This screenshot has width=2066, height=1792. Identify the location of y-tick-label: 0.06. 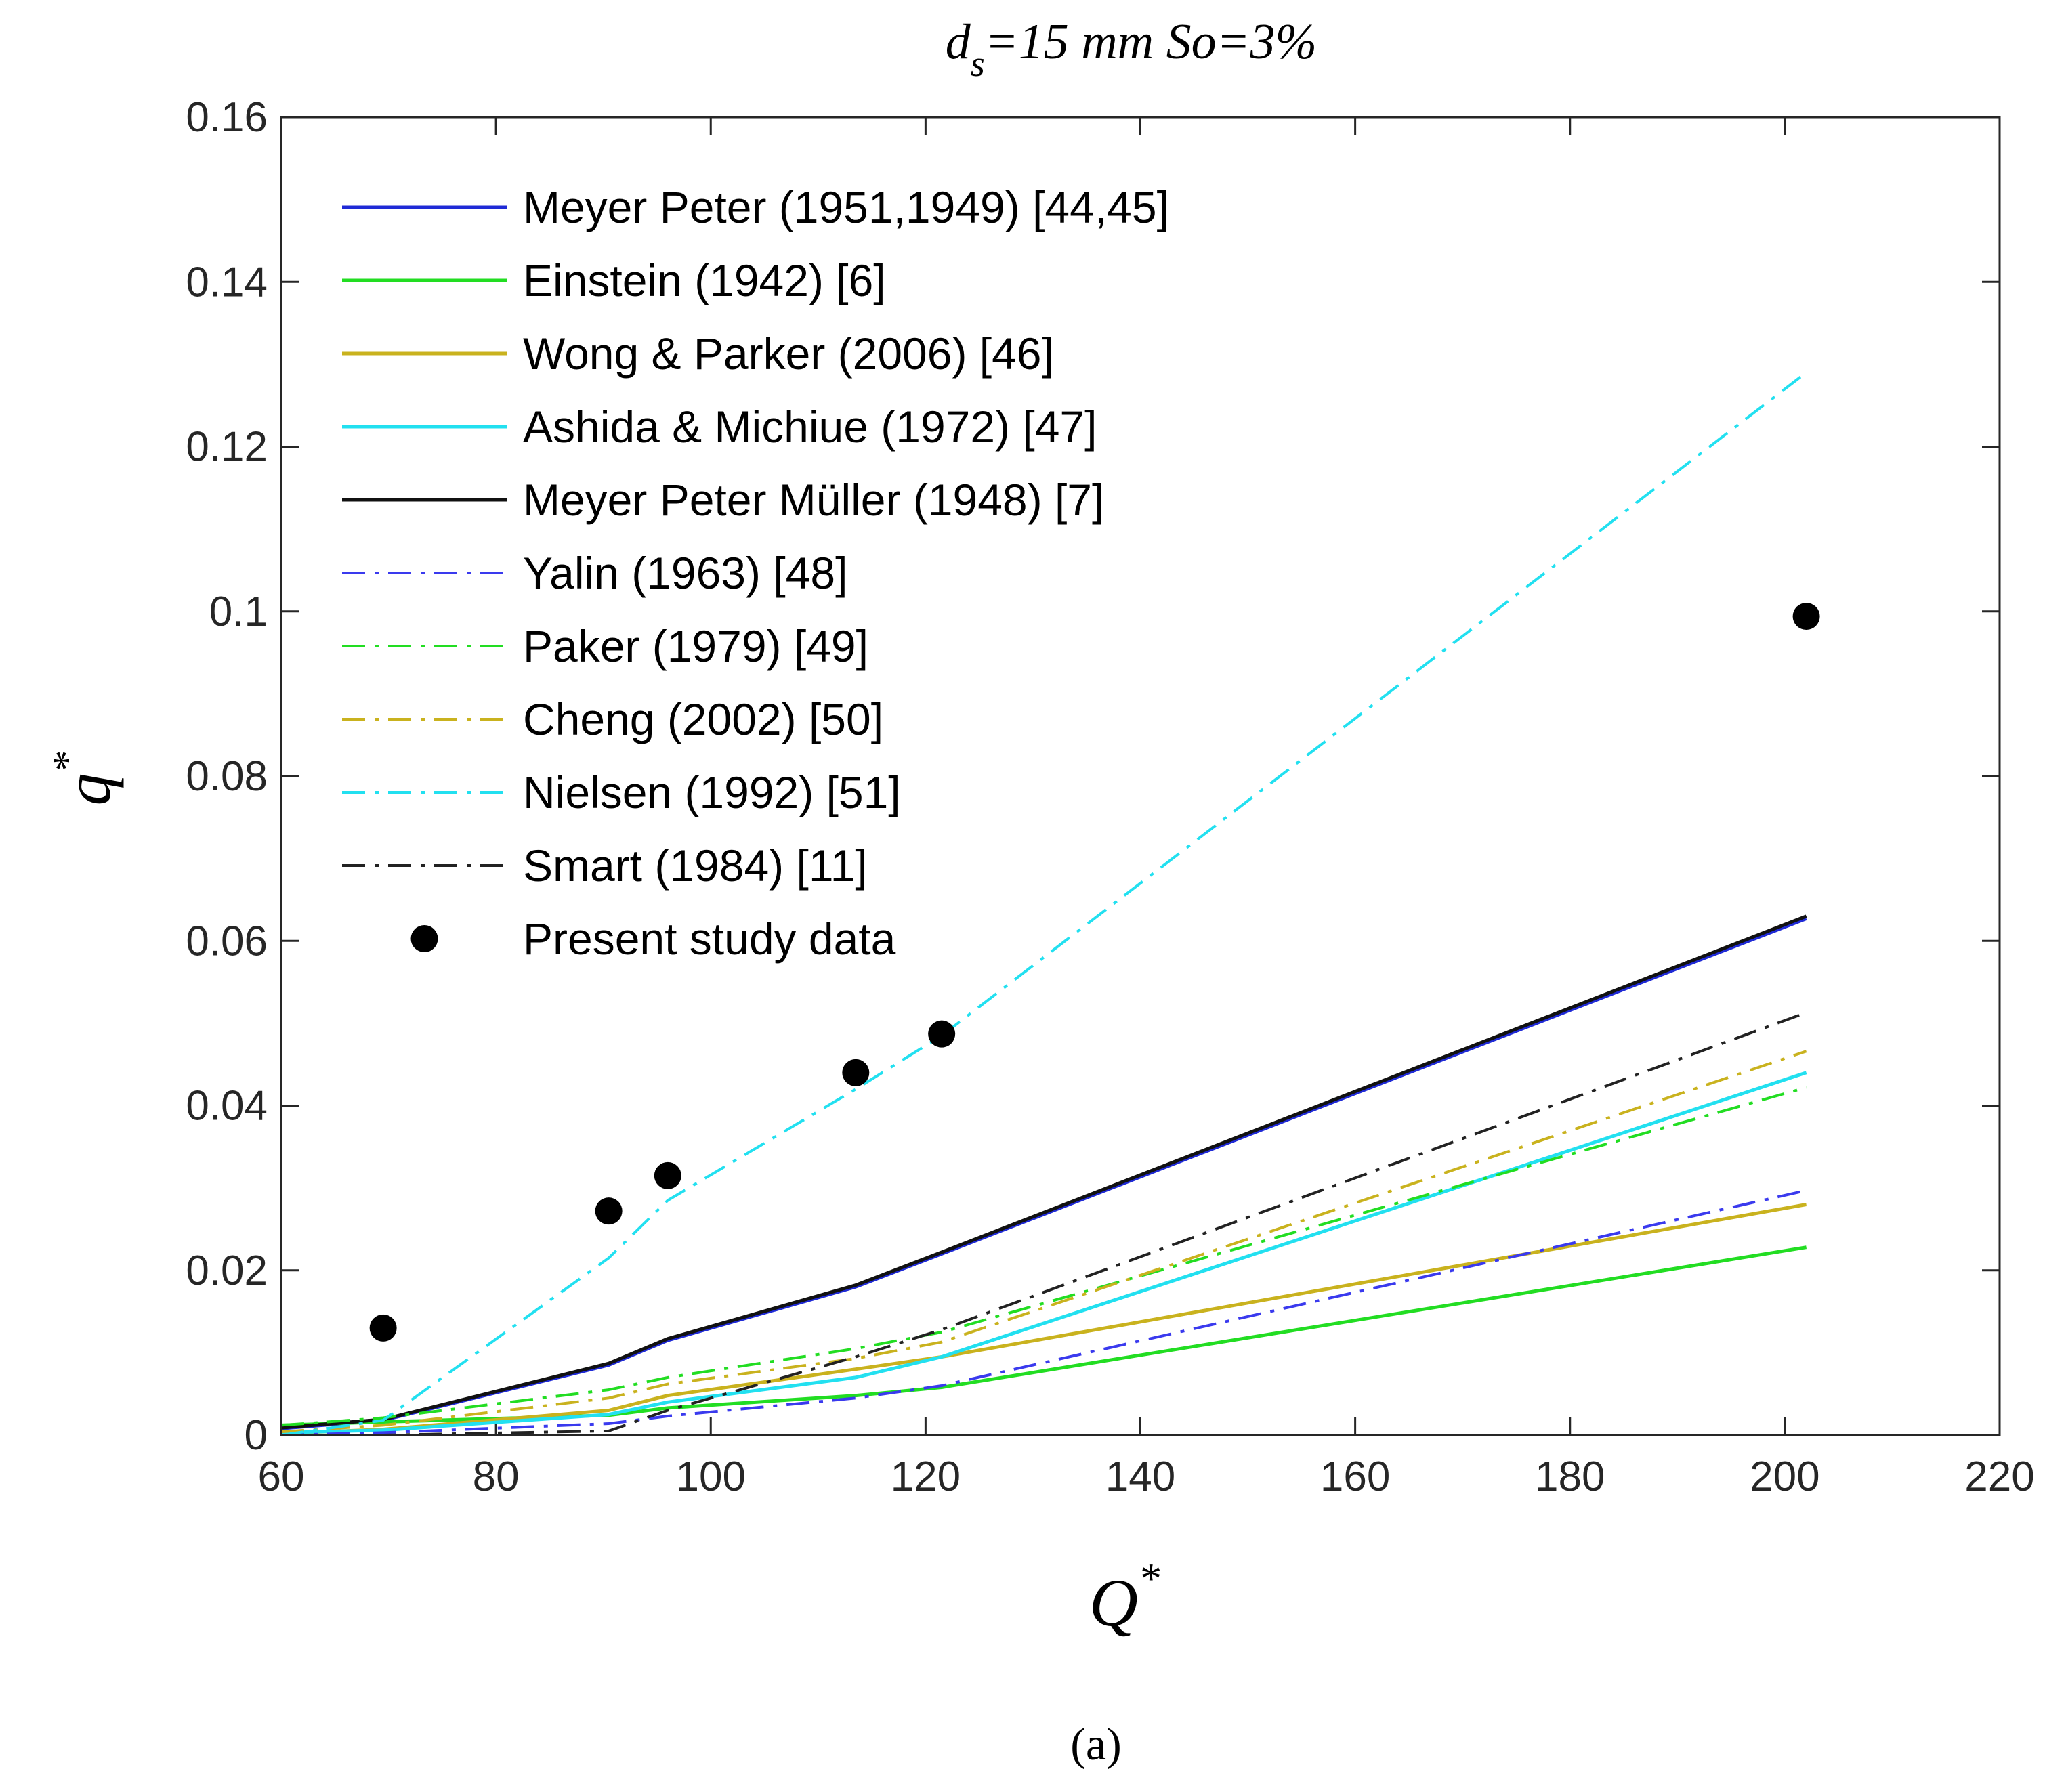
(227, 941).